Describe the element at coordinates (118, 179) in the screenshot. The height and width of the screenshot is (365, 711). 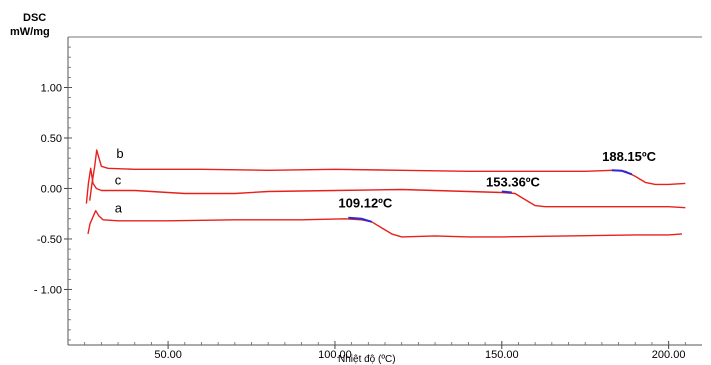
I see `curve-label-c: c` at that location.